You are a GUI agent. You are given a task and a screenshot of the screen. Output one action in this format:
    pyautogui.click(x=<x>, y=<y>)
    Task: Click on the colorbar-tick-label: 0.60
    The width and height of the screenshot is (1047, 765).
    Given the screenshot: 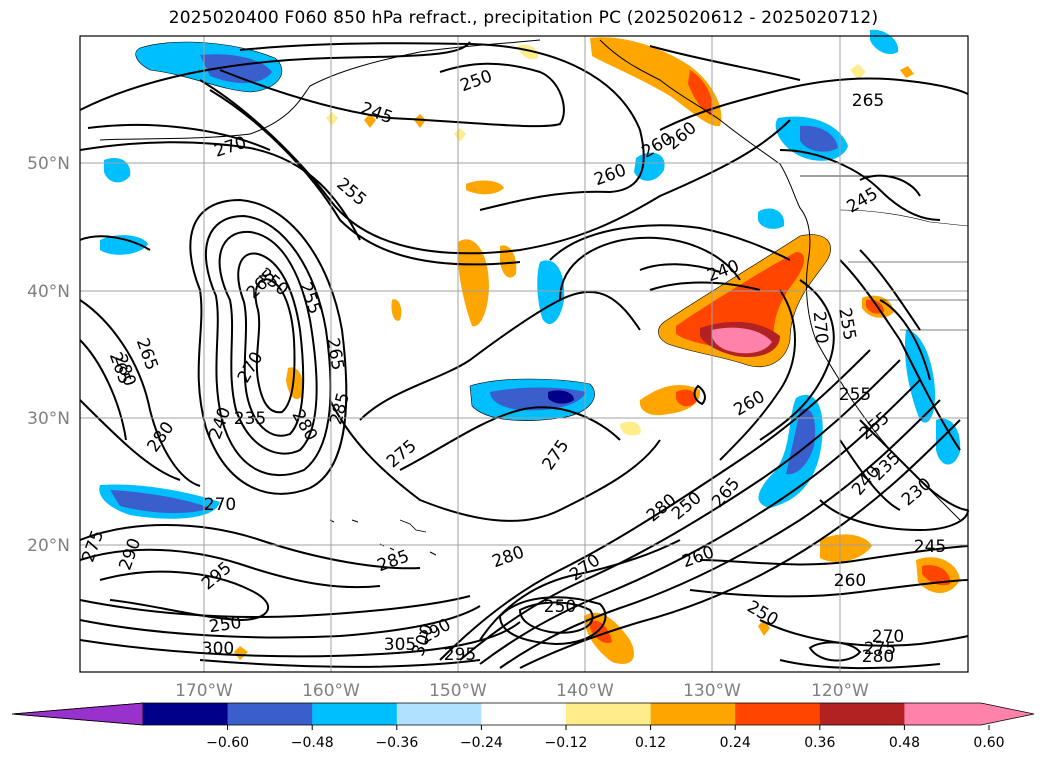 What is the action you would take?
    pyautogui.click(x=988, y=743)
    